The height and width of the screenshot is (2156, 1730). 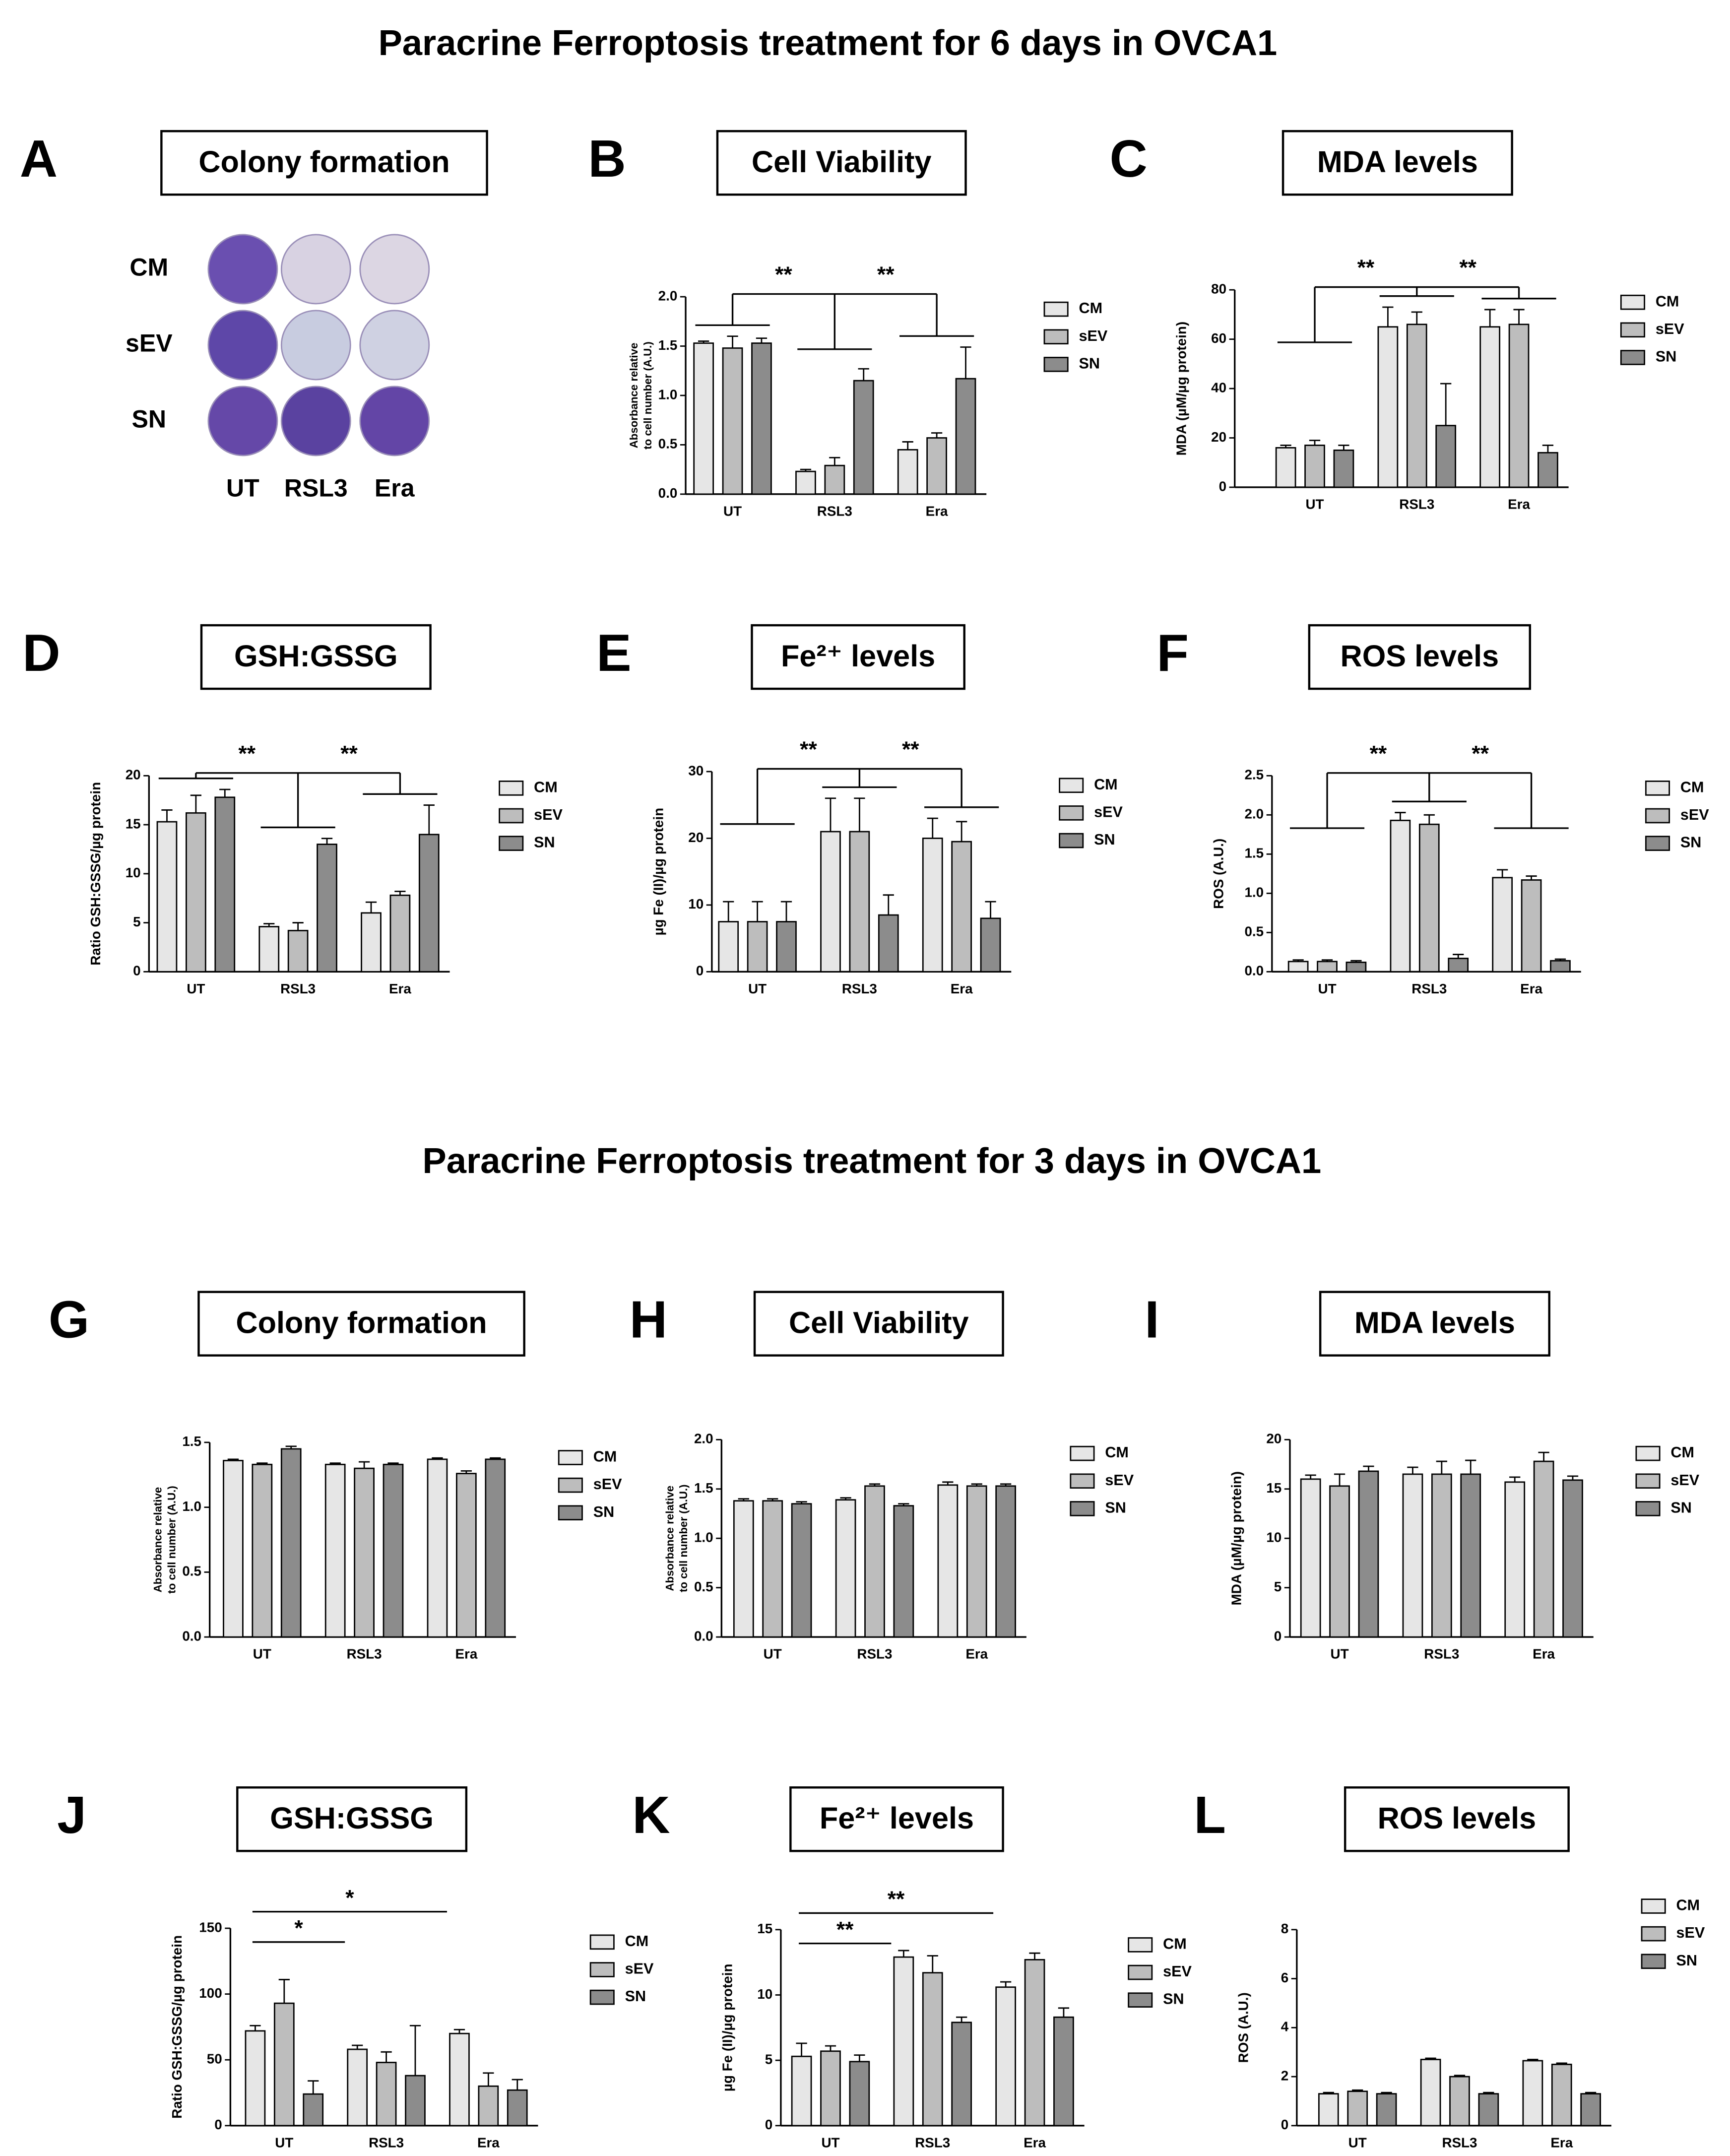 What do you see at coordinates (651, 1815) in the screenshot?
I see `panel-letter: K` at bounding box center [651, 1815].